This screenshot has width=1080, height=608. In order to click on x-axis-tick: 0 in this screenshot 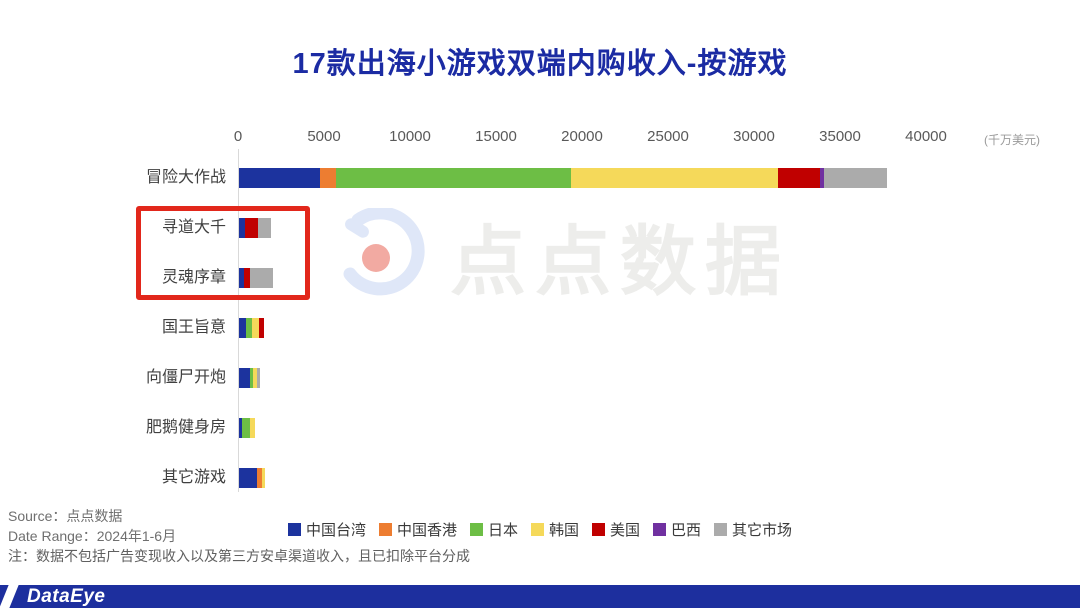, I will do `click(238, 136)`.